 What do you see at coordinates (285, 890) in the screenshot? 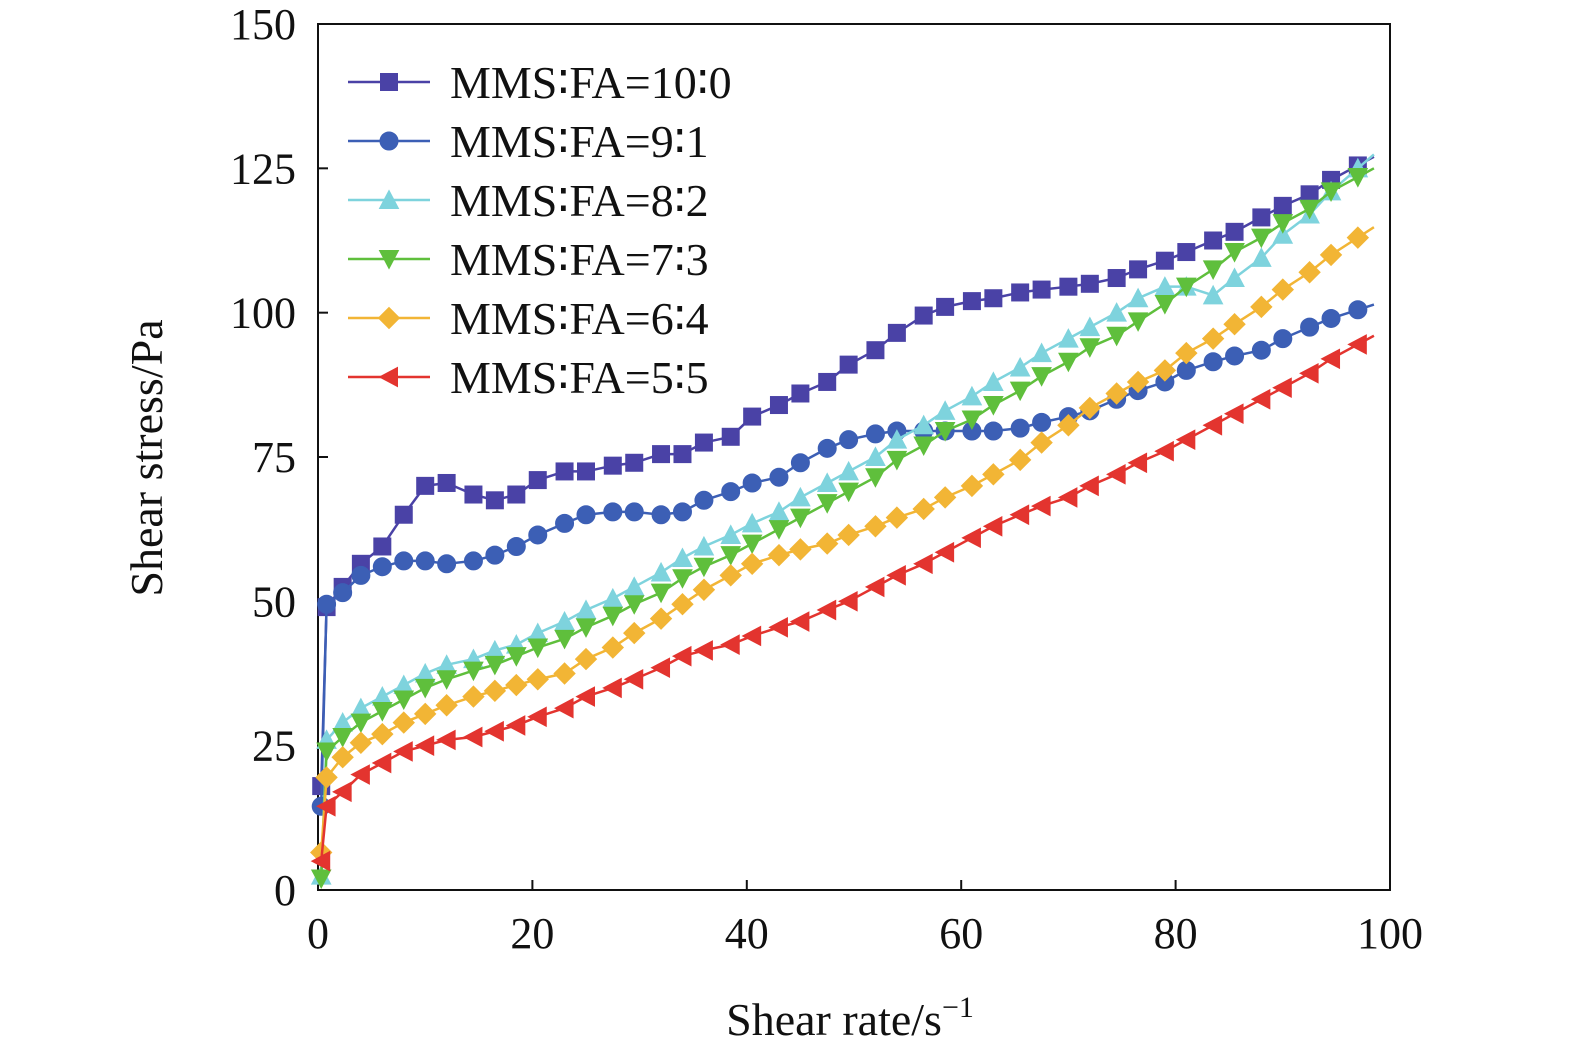
I see `y-tick-label: 0` at bounding box center [285, 890].